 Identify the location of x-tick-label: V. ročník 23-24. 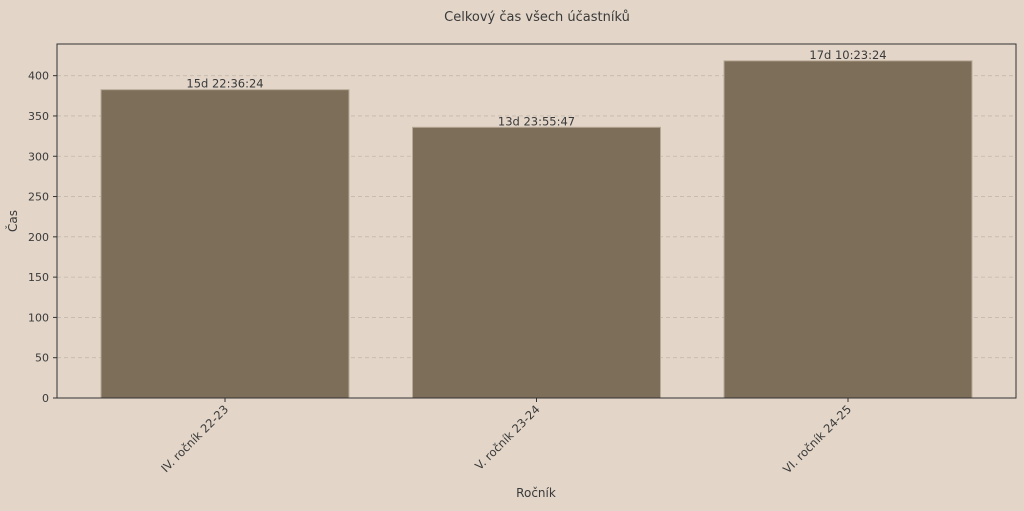
(507, 437).